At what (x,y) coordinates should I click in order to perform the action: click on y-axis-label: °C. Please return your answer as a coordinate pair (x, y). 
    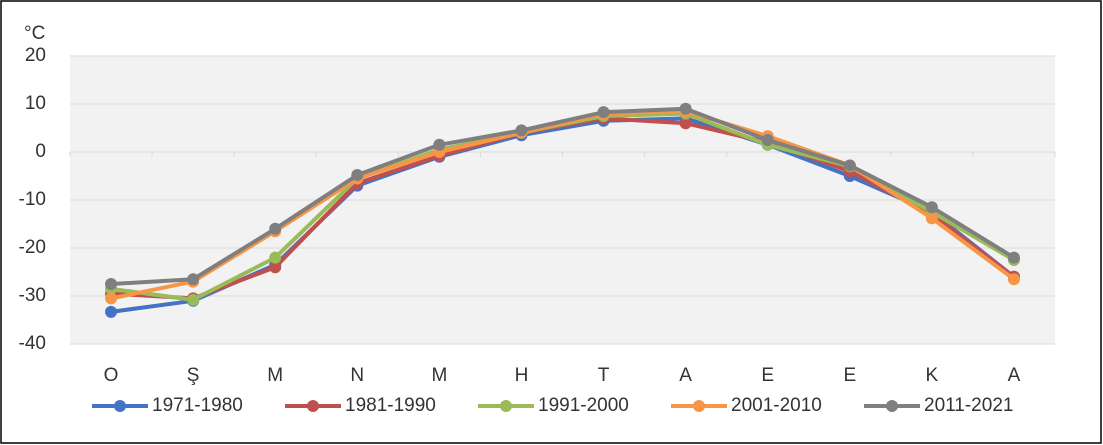
    Looking at the image, I should click on (34, 33).